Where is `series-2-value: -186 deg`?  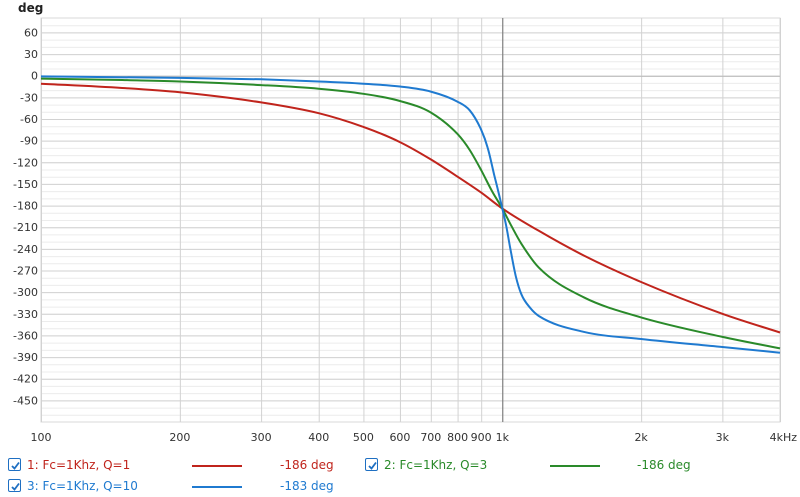
series-2-value: -186 deg is located at coordinates (664, 465).